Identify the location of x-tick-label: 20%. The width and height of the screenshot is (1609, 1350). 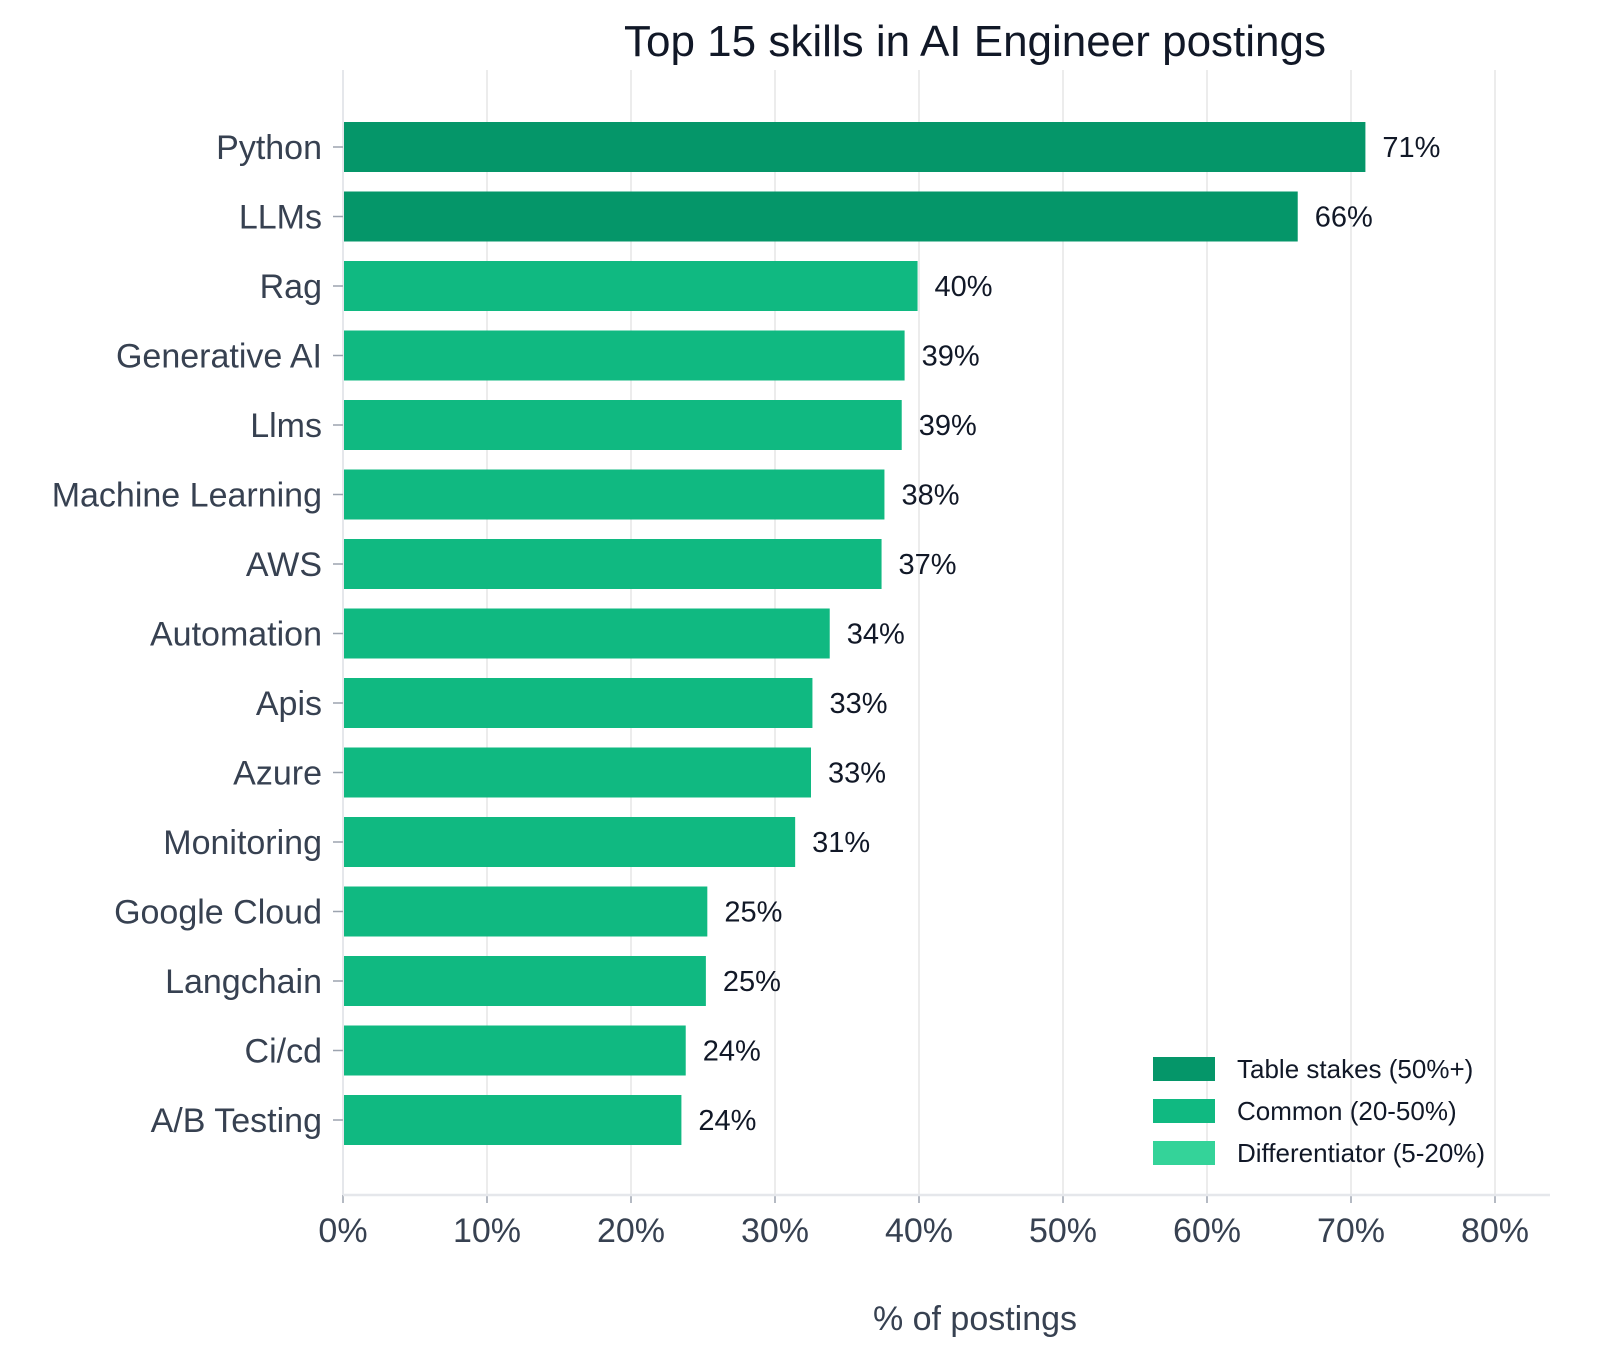
(631, 1231).